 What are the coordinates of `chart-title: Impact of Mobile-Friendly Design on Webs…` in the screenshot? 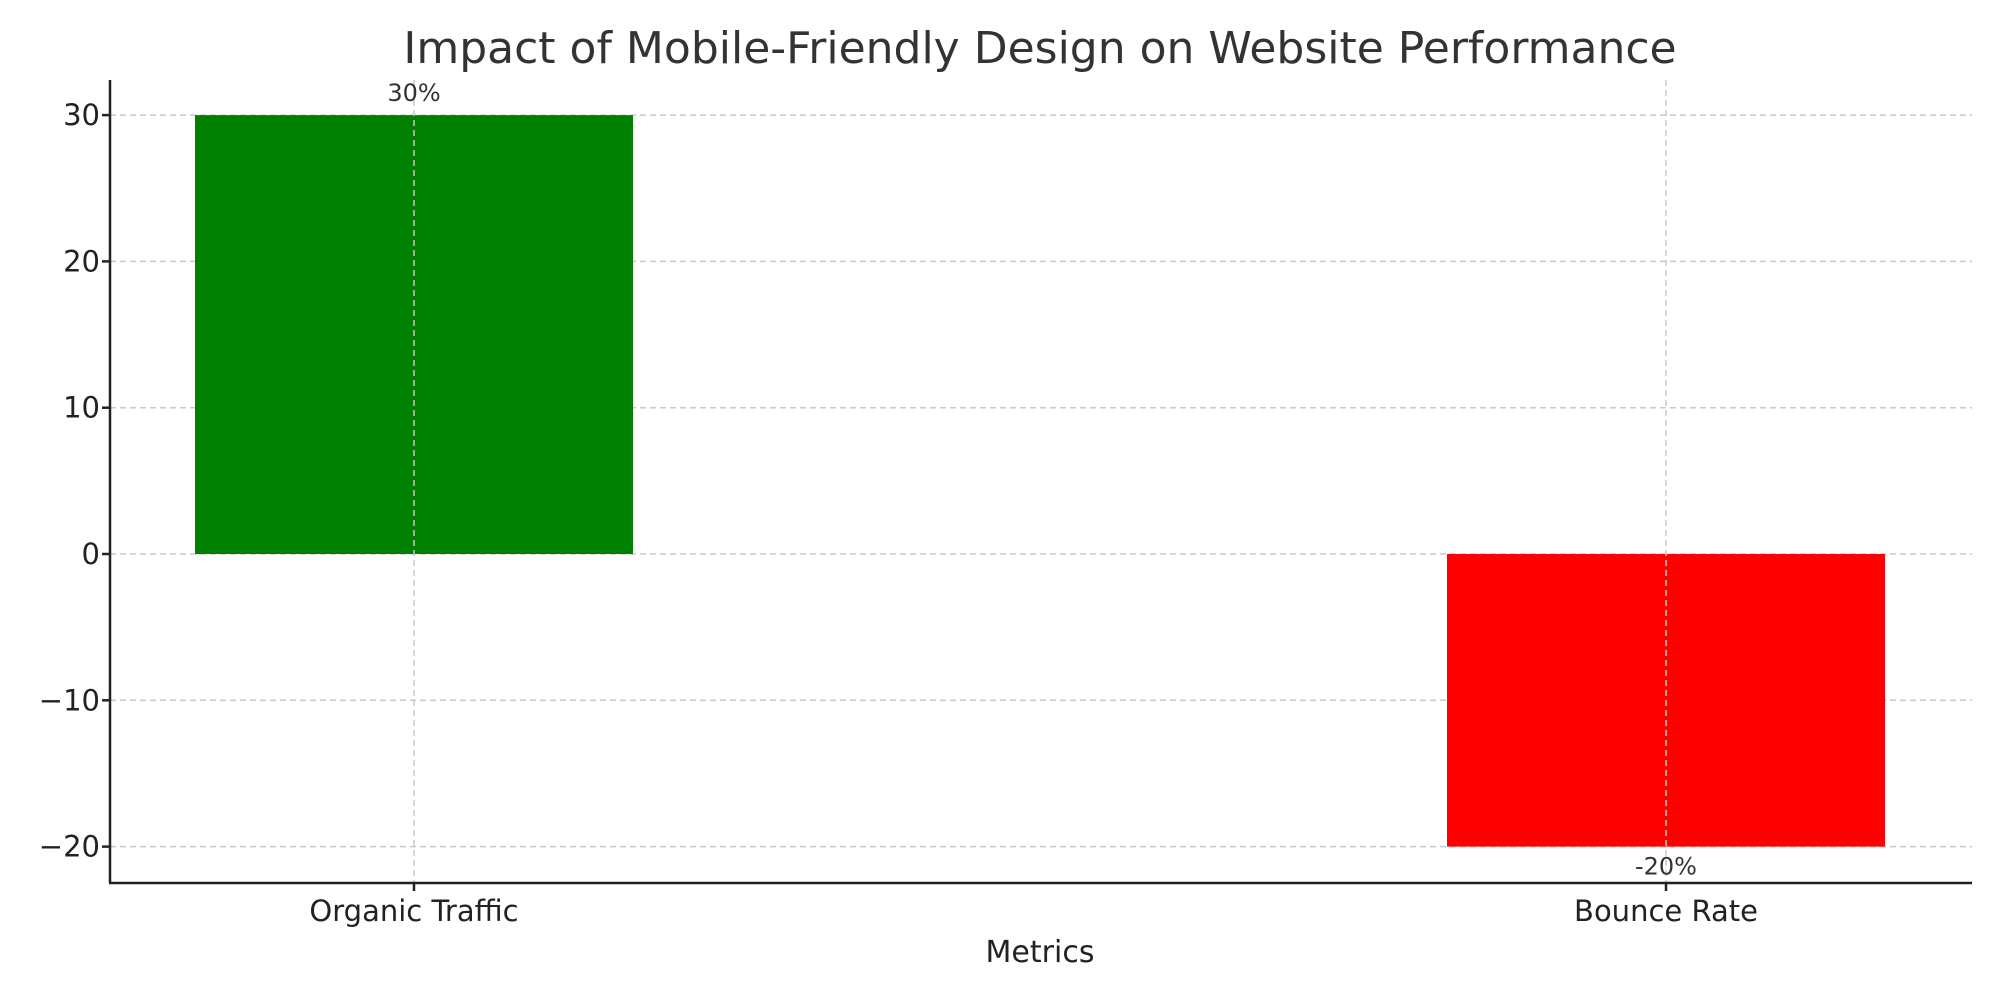 It's located at (1039, 48).